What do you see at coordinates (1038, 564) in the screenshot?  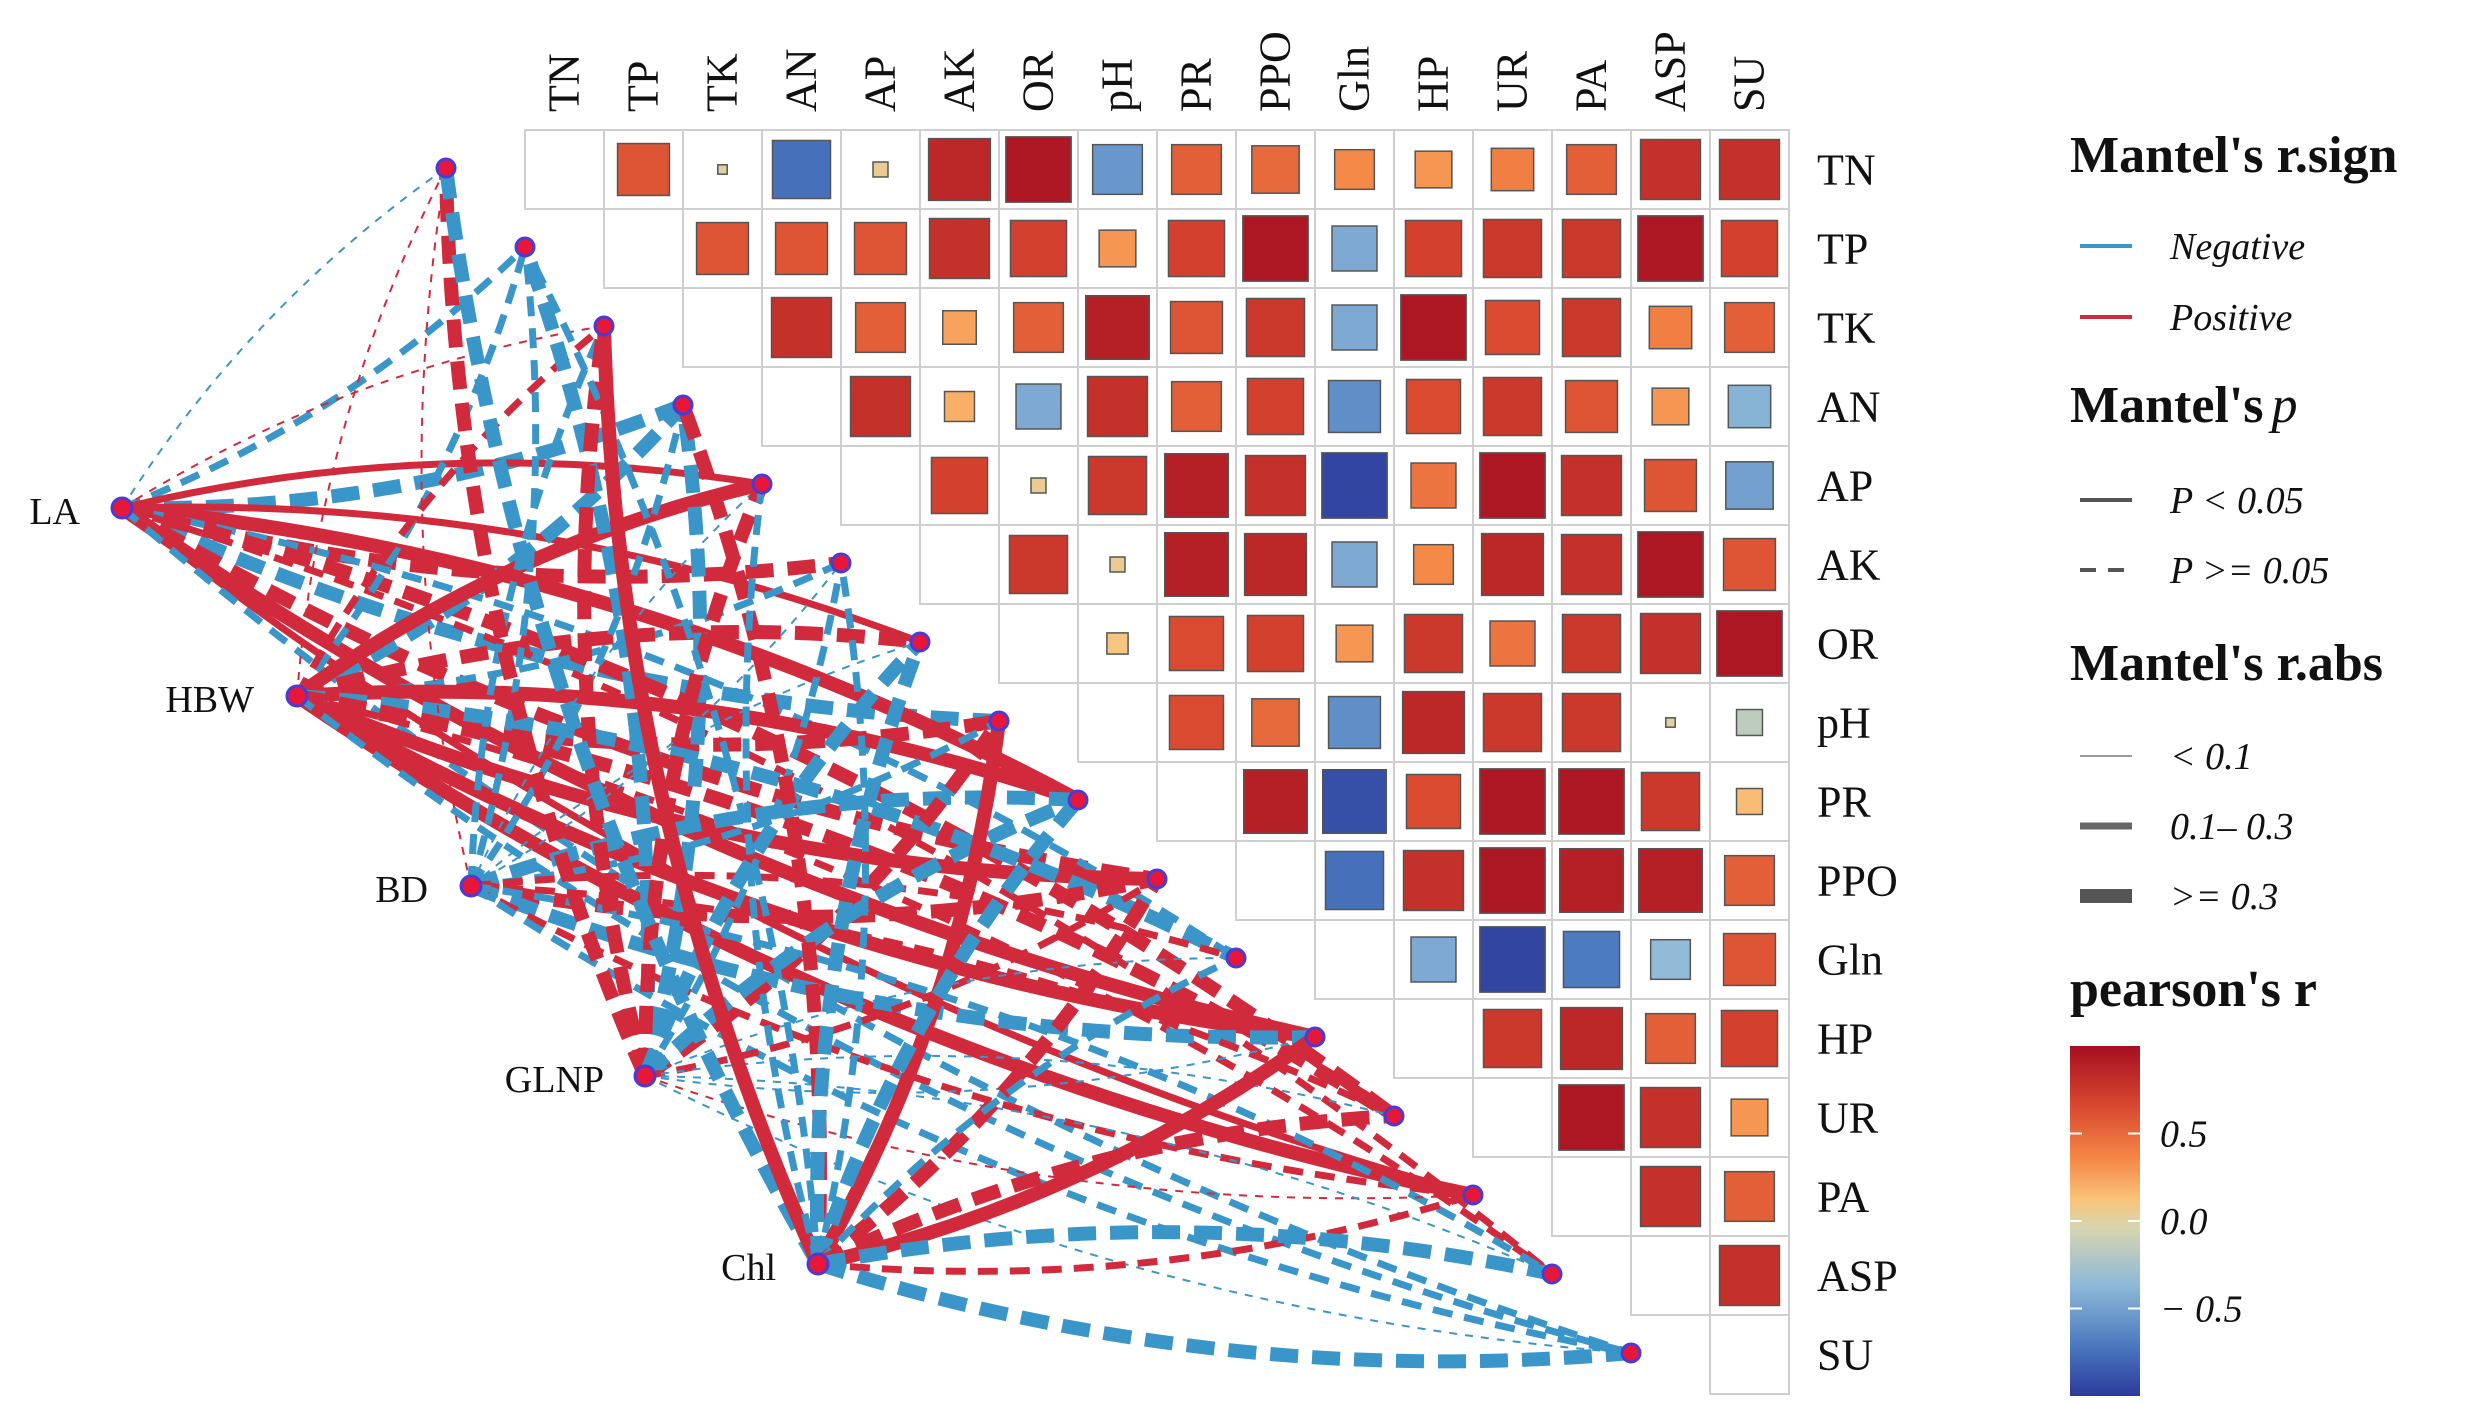 I see `corr-square-ak-or` at bounding box center [1038, 564].